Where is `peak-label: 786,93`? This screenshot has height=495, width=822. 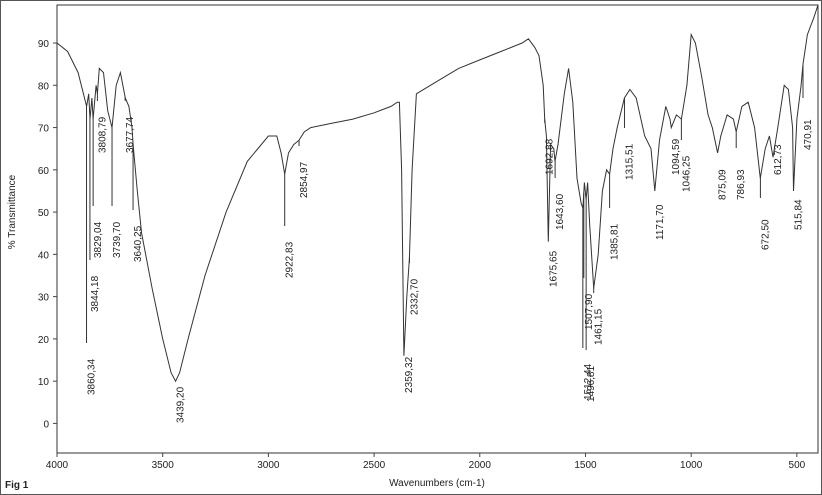 peak-label: 786,93 is located at coordinates (741, 184).